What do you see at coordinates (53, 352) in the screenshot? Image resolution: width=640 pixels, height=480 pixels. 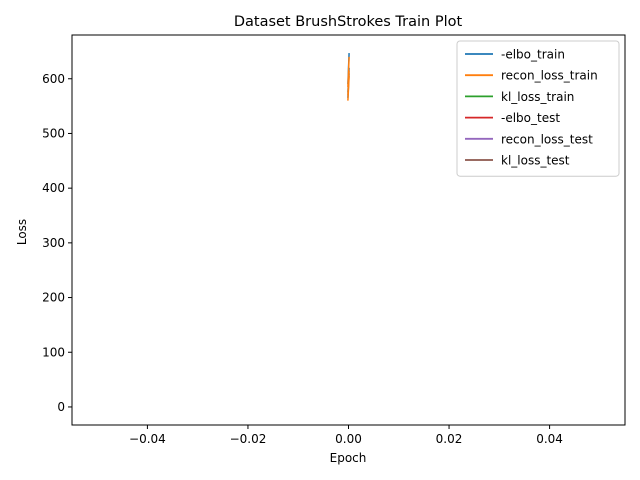 I see `y-tick-label: 100` at bounding box center [53, 352].